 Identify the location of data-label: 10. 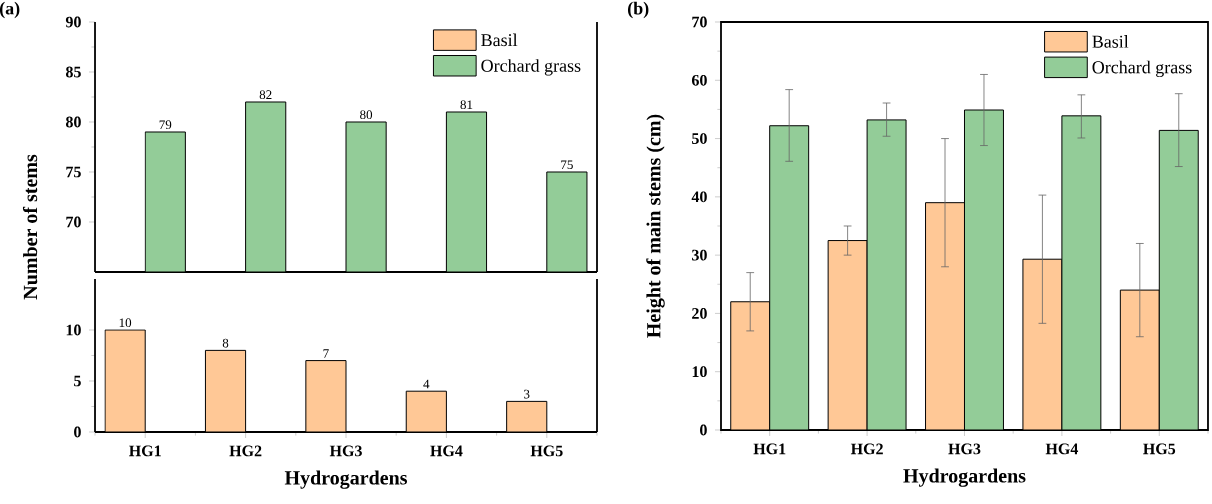
(125, 323).